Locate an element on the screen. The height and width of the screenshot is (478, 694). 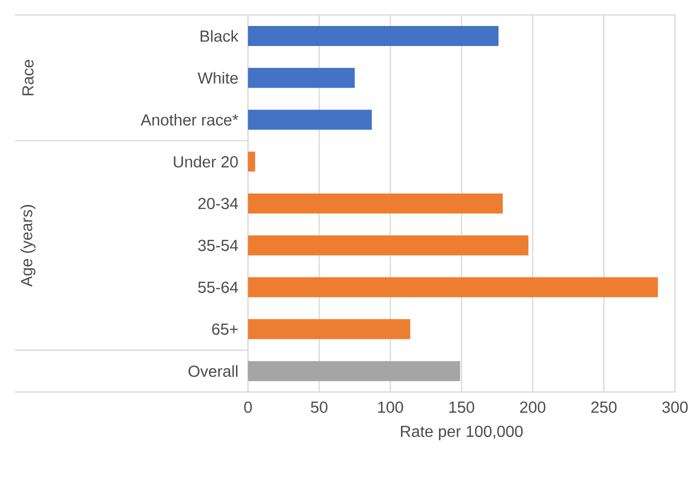
text: Age (years) is located at coordinates (28, 246).